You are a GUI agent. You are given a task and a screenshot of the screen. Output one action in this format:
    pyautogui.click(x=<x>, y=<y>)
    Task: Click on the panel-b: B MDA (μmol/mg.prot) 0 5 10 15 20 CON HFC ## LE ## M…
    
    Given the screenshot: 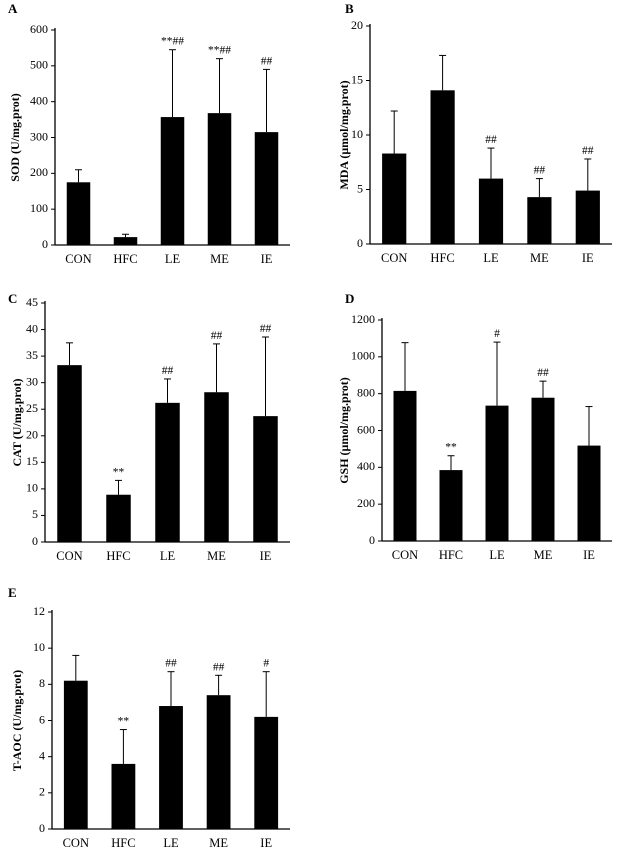 What is the action you would take?
    pyautogui.click(x=474, y=133)
    